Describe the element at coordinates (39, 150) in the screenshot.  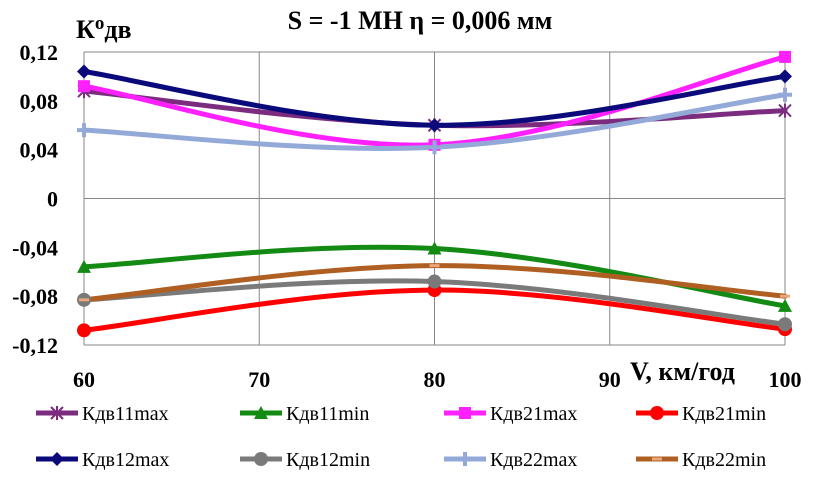
I see `y-tick-label: 0,04` at that location.